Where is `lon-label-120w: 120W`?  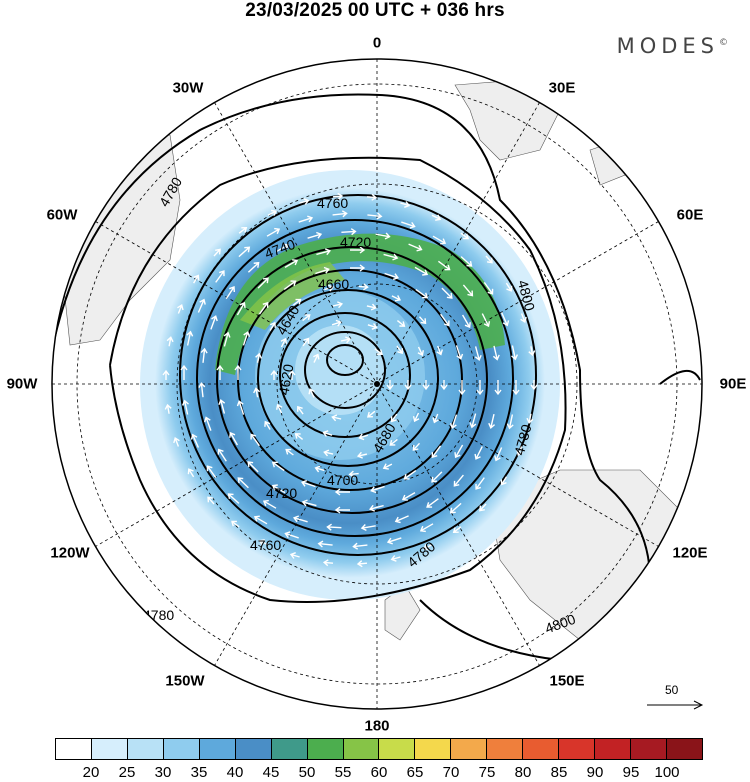 lon-label-120w: 120W is located at coordinates (70, 553).